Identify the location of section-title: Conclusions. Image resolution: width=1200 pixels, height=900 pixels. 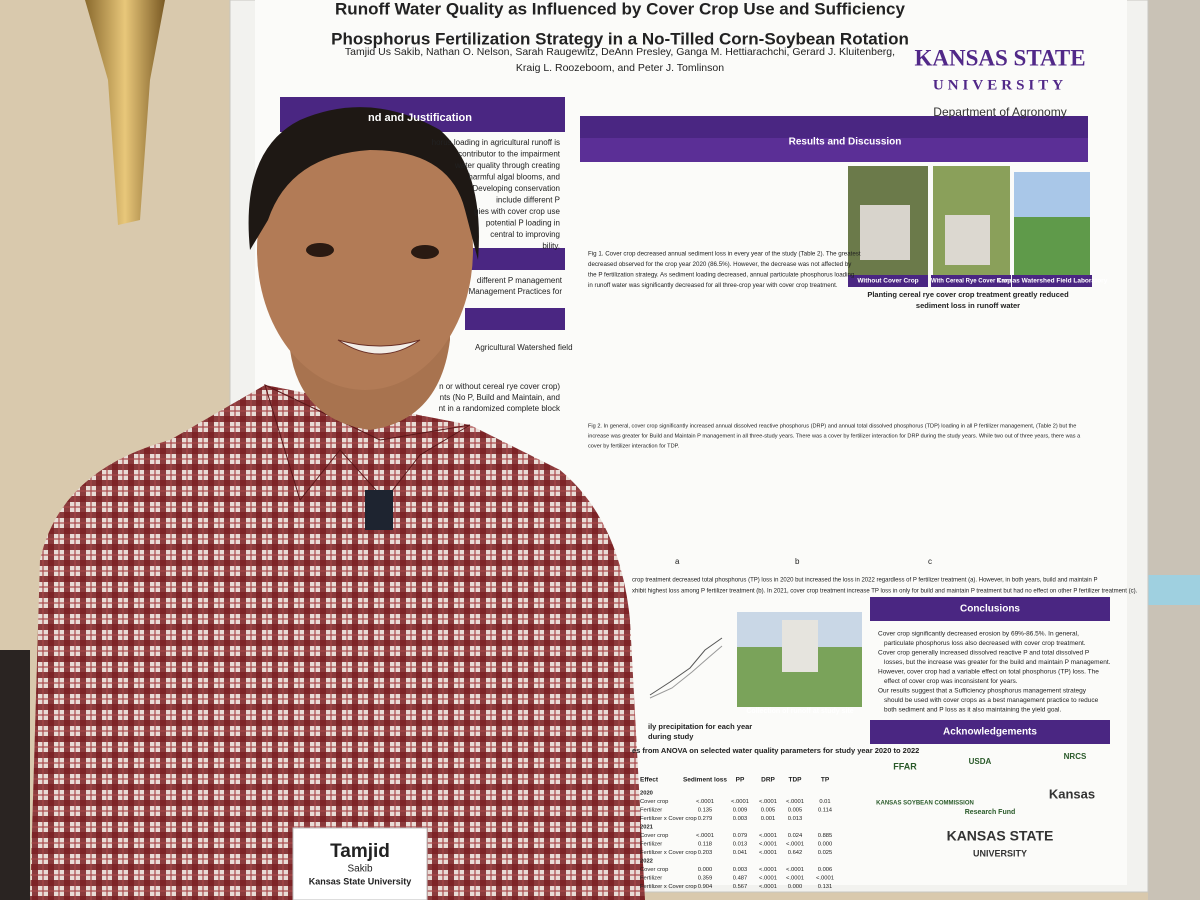
(990, 609).